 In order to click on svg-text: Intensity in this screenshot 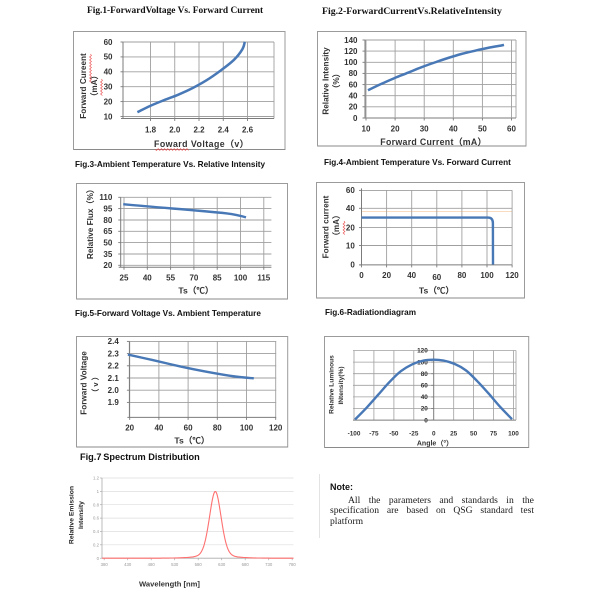, I will do `click(81, 515)`.